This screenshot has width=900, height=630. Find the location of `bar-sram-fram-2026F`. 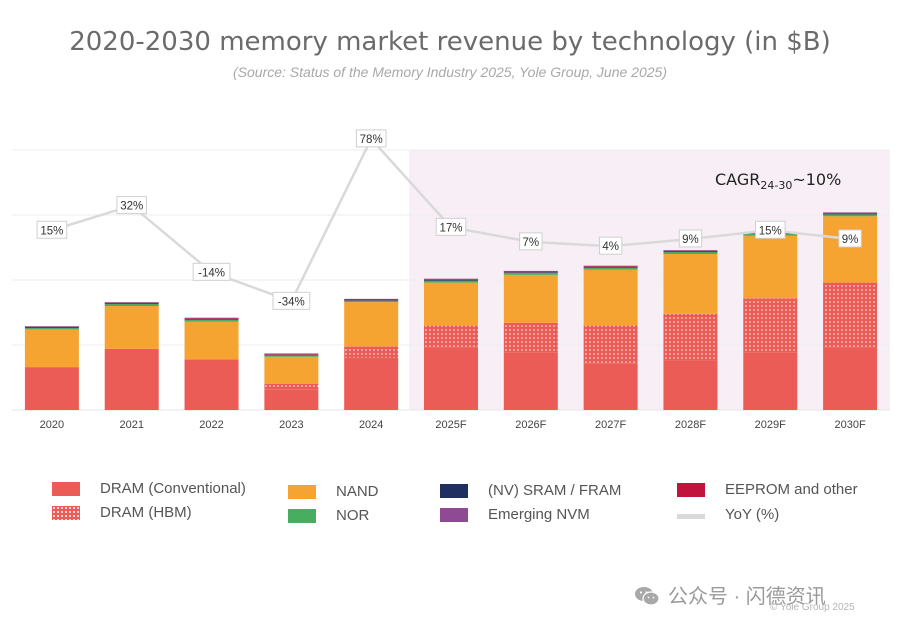

bar-sram-fram-2026F is located at coordinates (530, 272).